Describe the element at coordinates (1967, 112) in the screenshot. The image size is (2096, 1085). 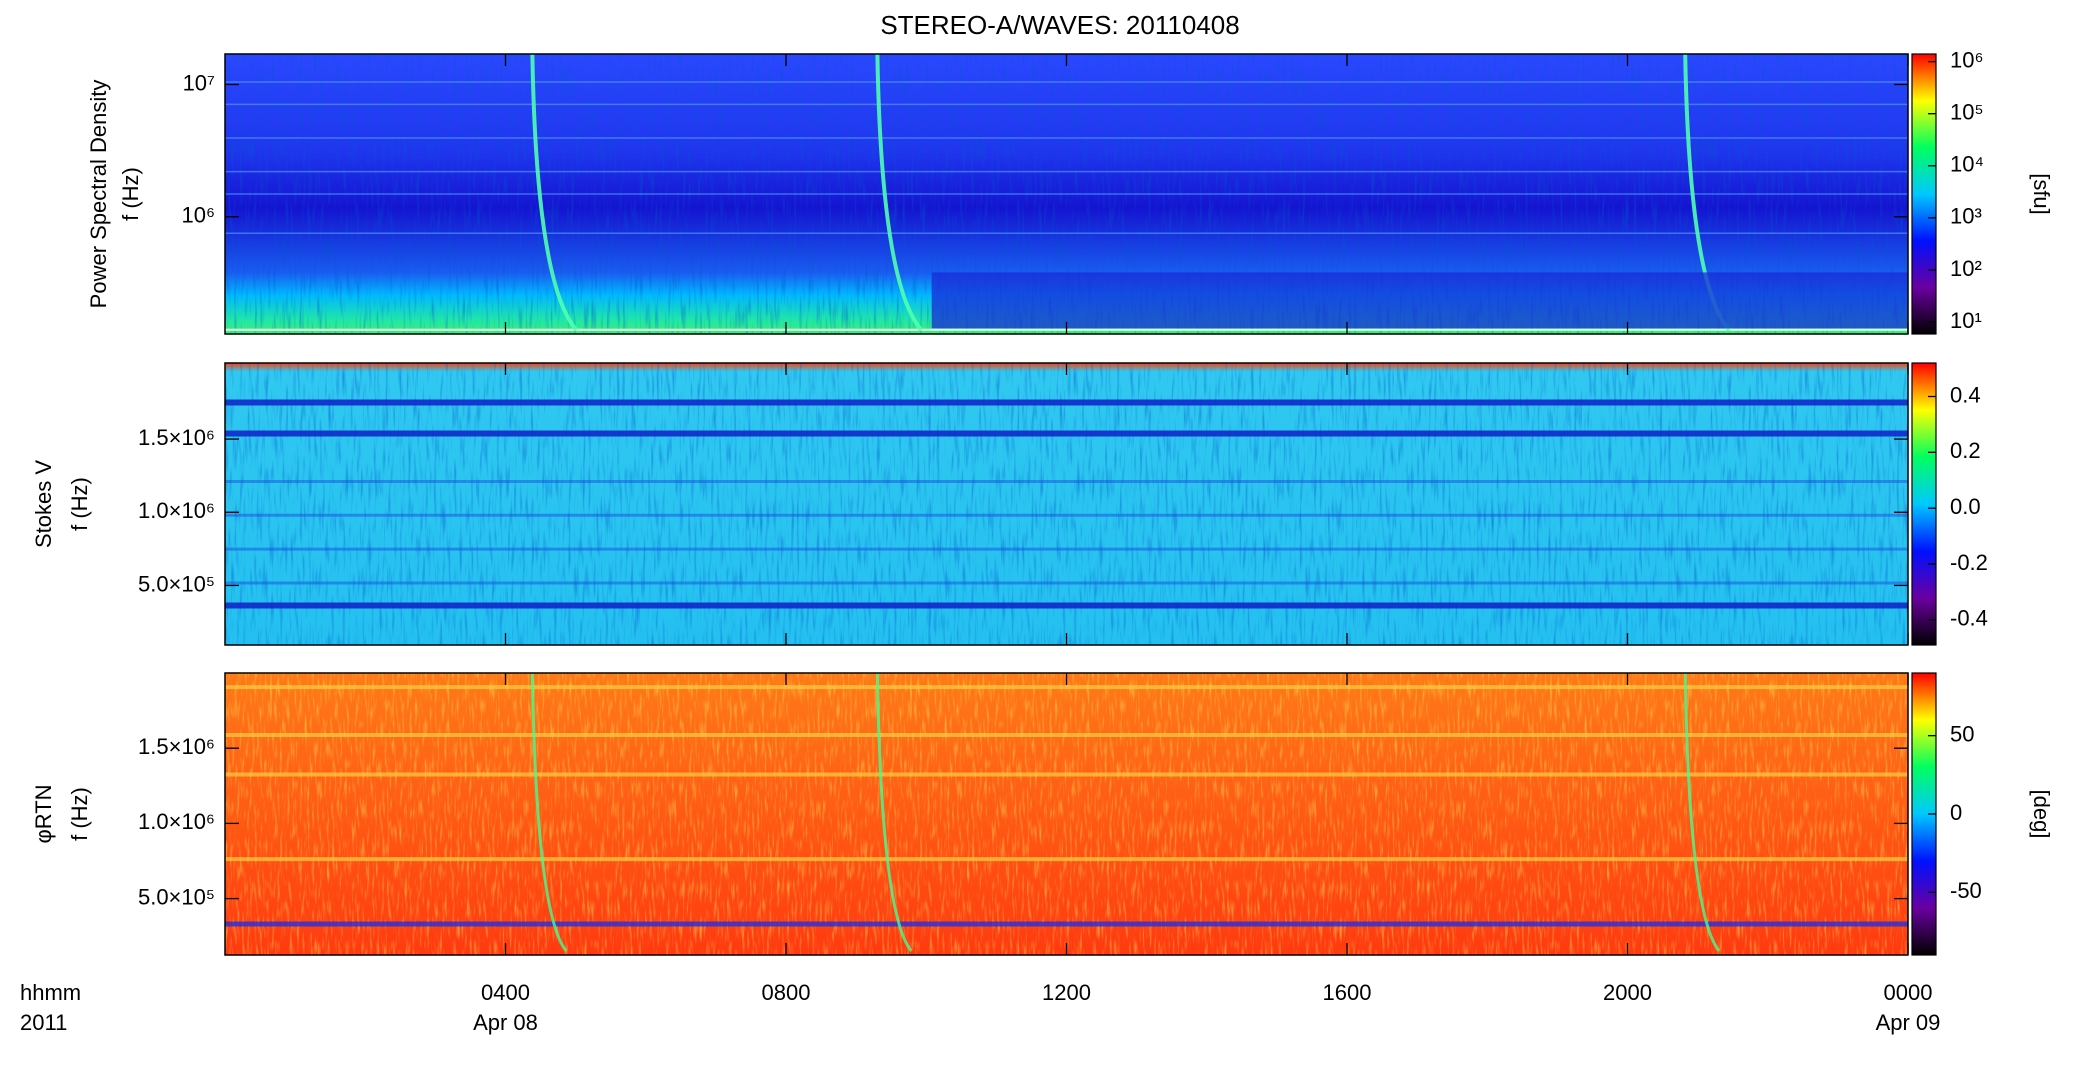
I see `colorbar-tick-label: 10⁵` at that location.